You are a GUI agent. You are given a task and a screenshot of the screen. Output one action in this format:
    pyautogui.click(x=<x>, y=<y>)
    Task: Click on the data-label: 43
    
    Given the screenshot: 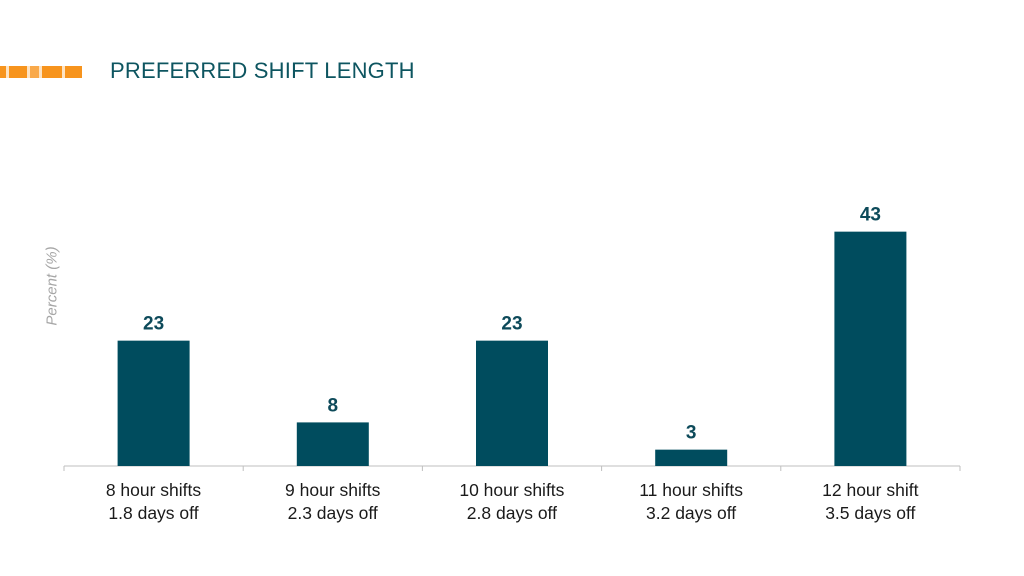 What is the action you would take?
    pyautogui.click(x=870, y=215)
    